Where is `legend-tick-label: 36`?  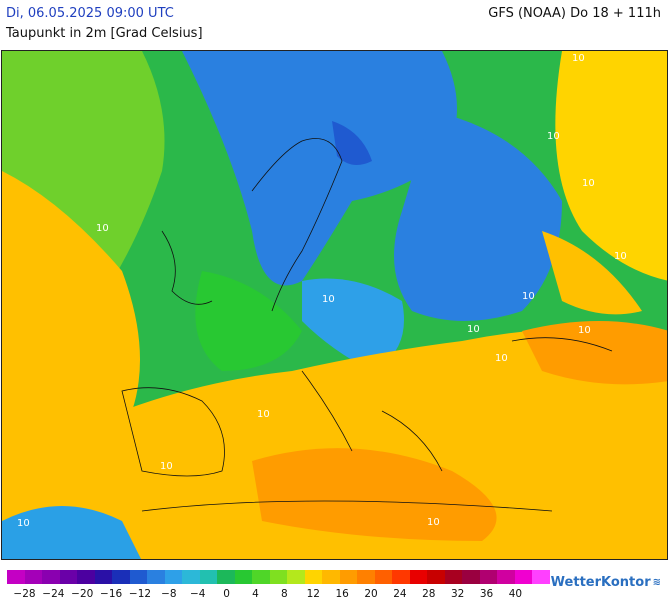
legend-tick-label: 36 is located at coordinates (486, 594).